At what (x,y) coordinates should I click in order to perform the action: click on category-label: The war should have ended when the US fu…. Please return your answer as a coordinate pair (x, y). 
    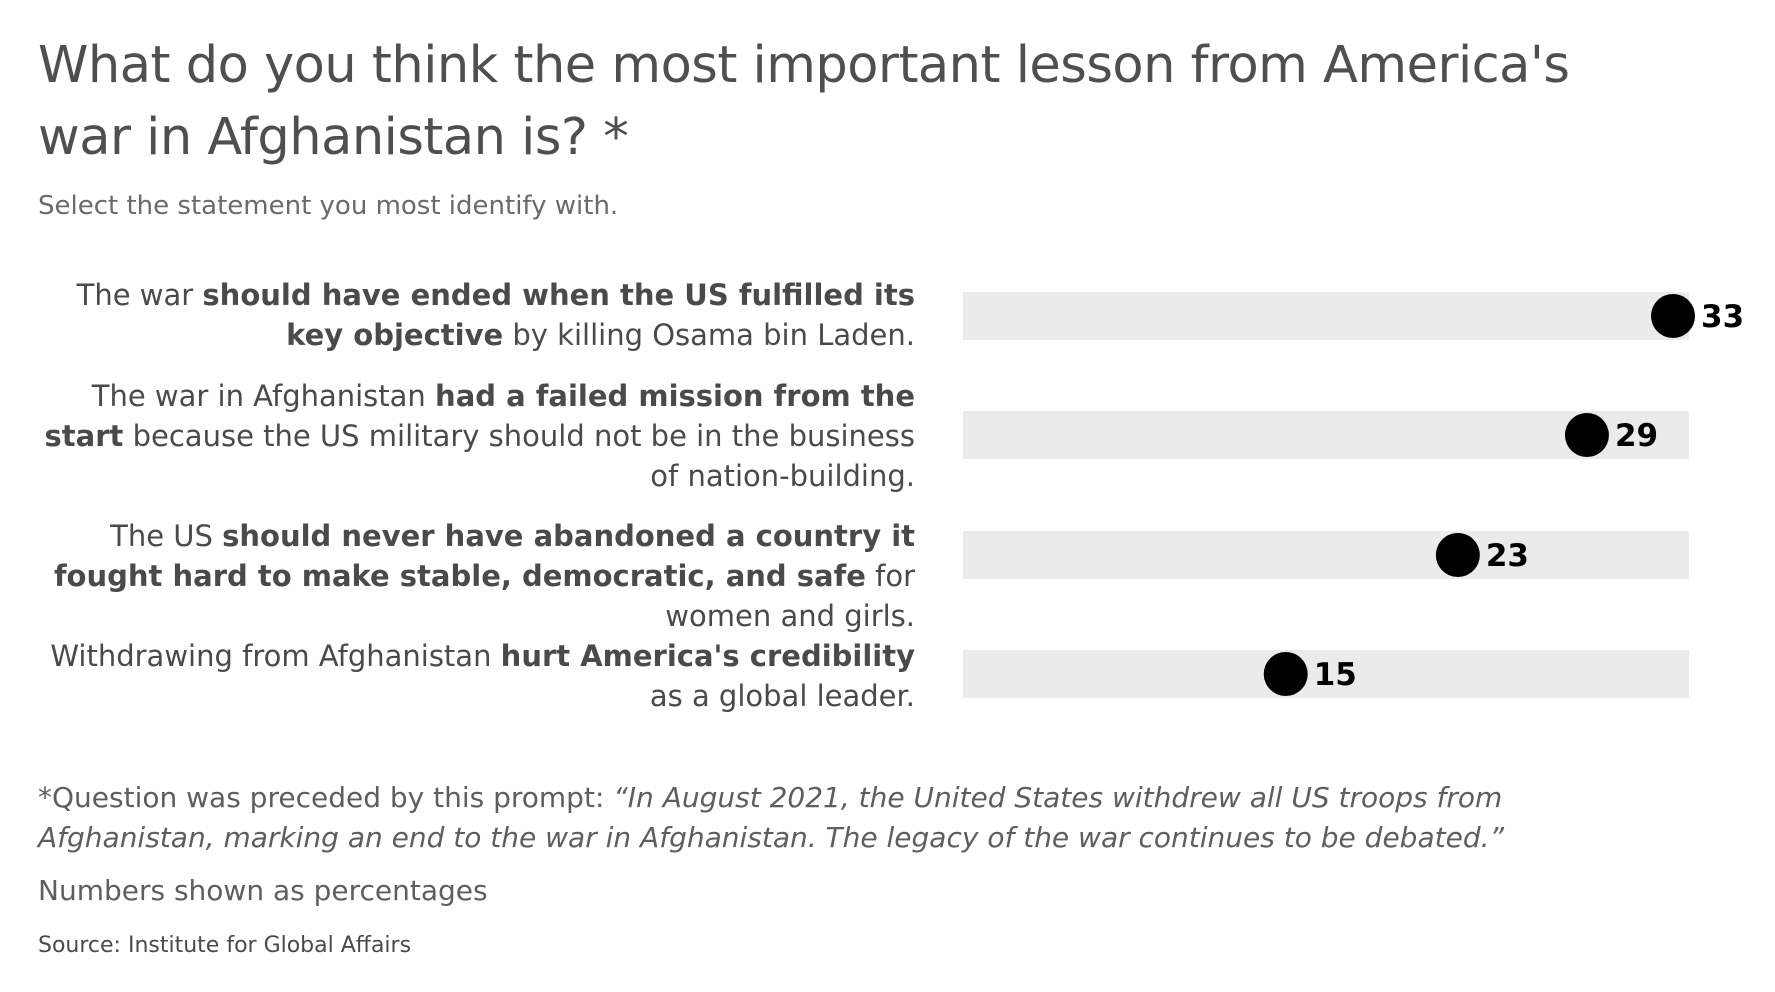
    Looking at the image, I should click on (465, 315).